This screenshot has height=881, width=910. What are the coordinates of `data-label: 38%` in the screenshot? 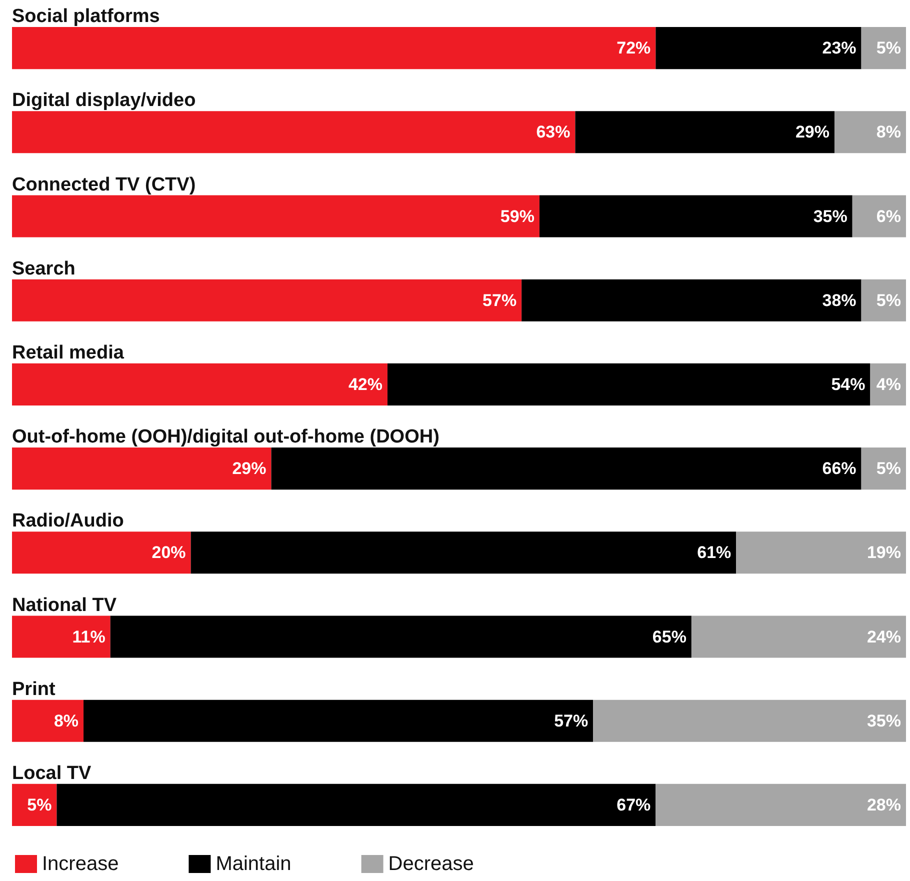 It's located at (839, 300).